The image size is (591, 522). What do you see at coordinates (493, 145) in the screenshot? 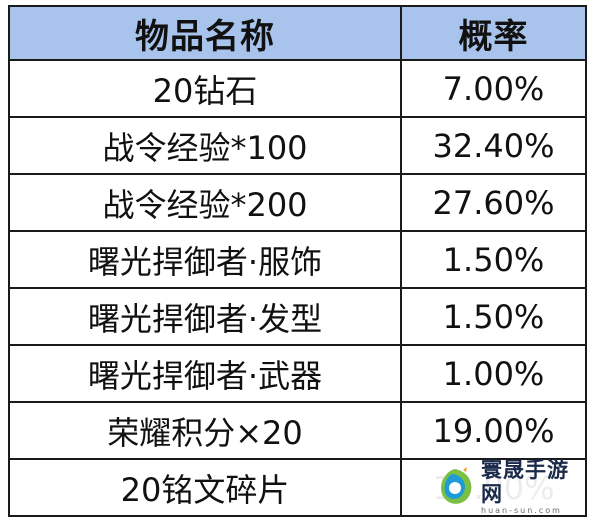
I see `probability-cell: 32.40%` at bounding box center [493, 145].